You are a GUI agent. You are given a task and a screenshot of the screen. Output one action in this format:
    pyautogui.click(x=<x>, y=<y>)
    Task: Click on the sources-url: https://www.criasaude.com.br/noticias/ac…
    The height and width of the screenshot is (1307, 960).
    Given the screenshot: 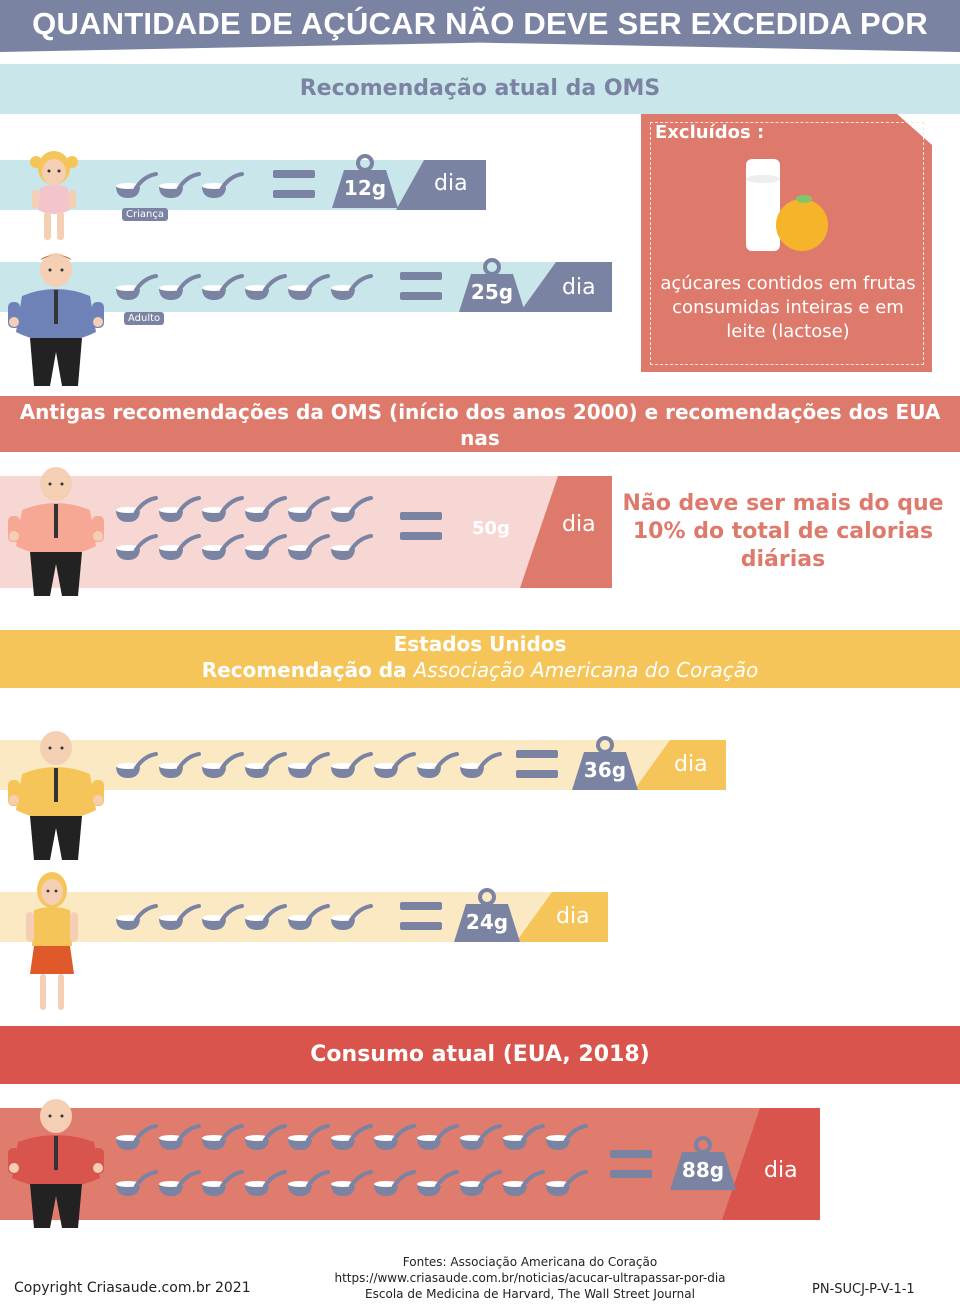 What is the action you would take?
    pyautogui.click(x=530, y=1278)
    